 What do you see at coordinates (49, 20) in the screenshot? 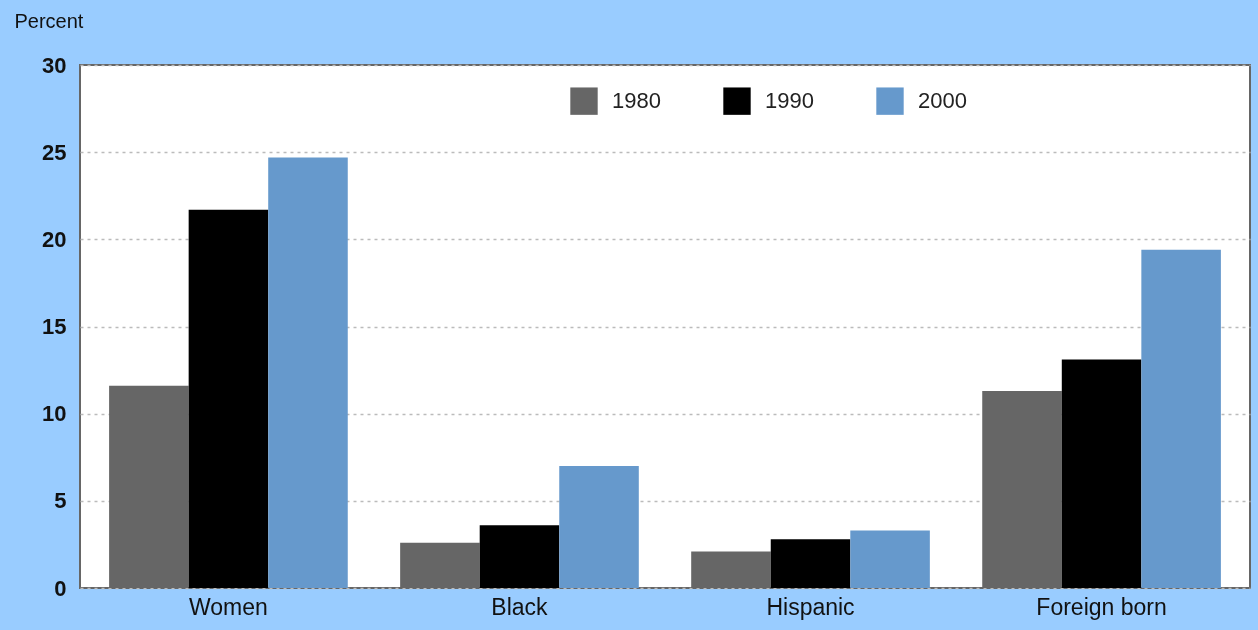
I see `y-axis-title: Percent` at bounding box center [49, 20].